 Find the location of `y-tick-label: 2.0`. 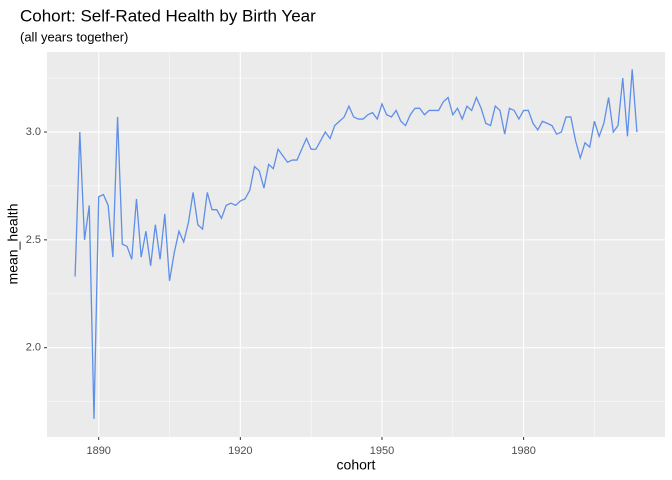

y-tick-label: 2.0 is located at coordinates (33, 348).